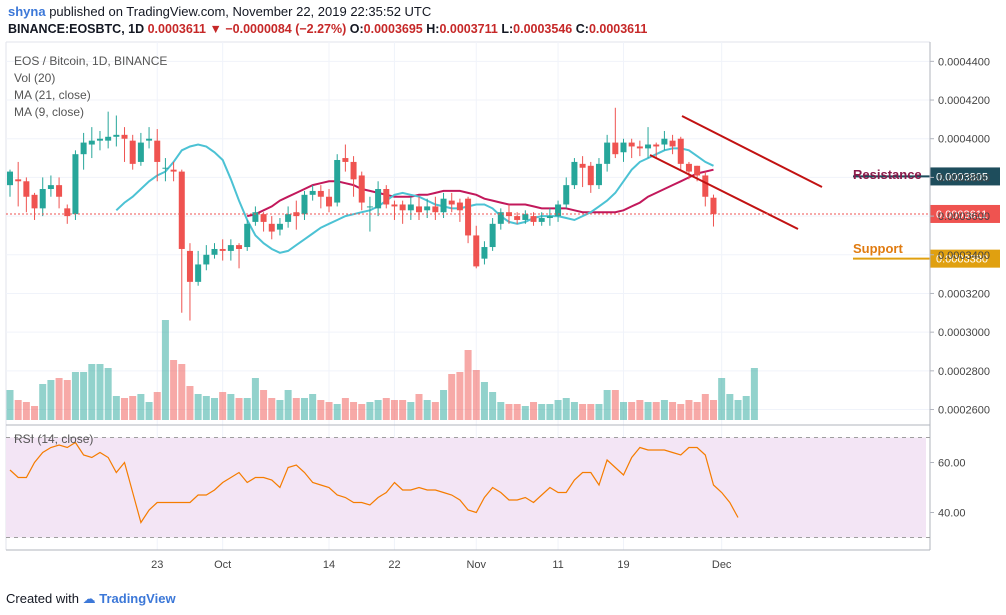 Image resolution: width=1006 pixels, height=615 pixels. Describe the element at coordinates (965, 213) in the screenshot. I see `current-price-tag` at that location.